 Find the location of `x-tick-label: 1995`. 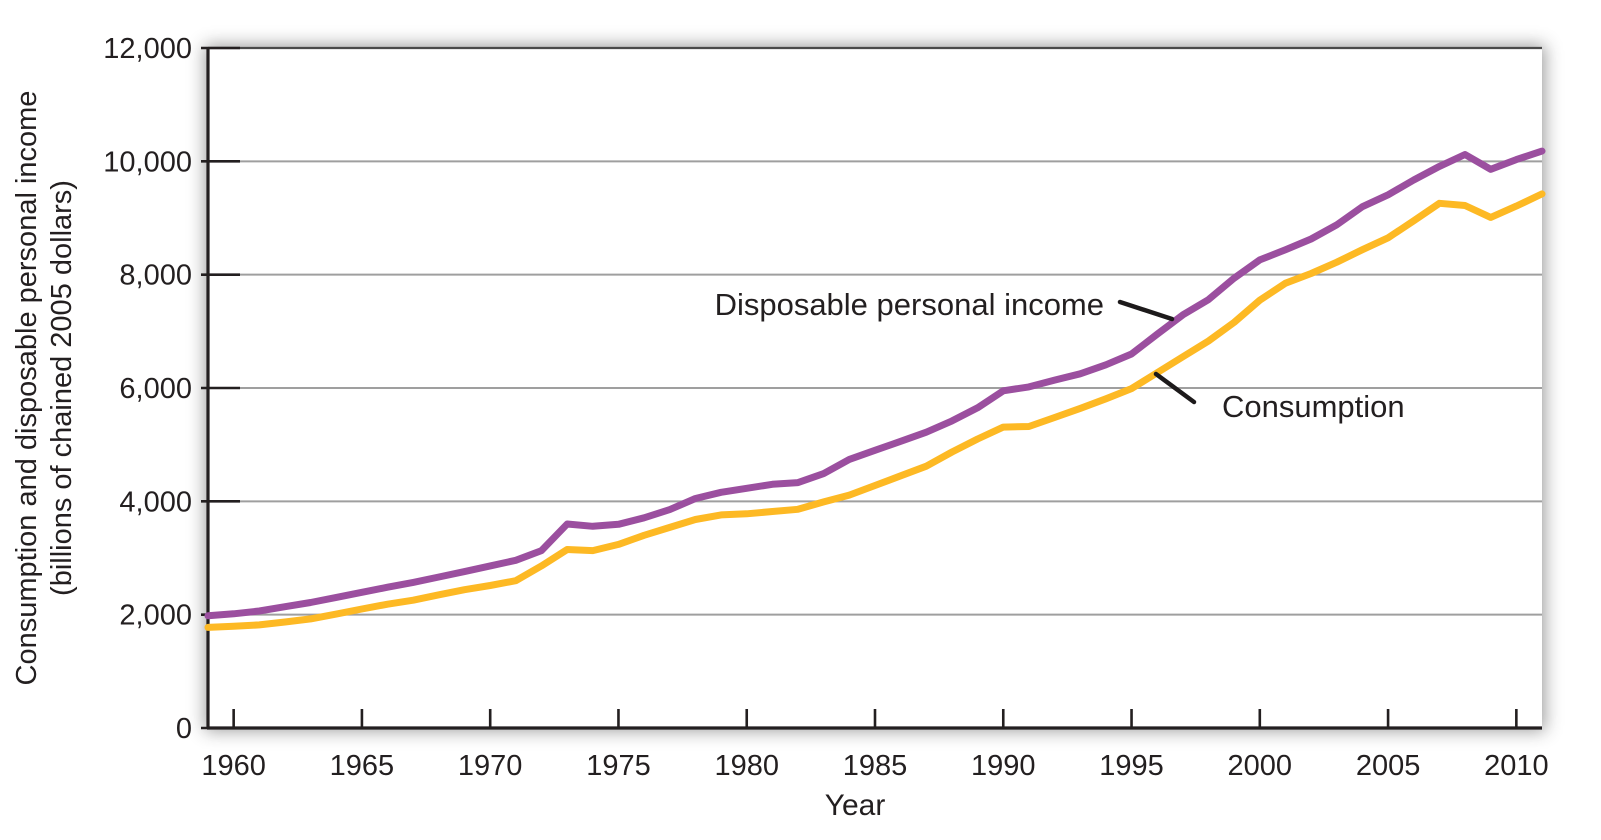

x-tick-label: 1995 is located at coordinates (1131, 766).